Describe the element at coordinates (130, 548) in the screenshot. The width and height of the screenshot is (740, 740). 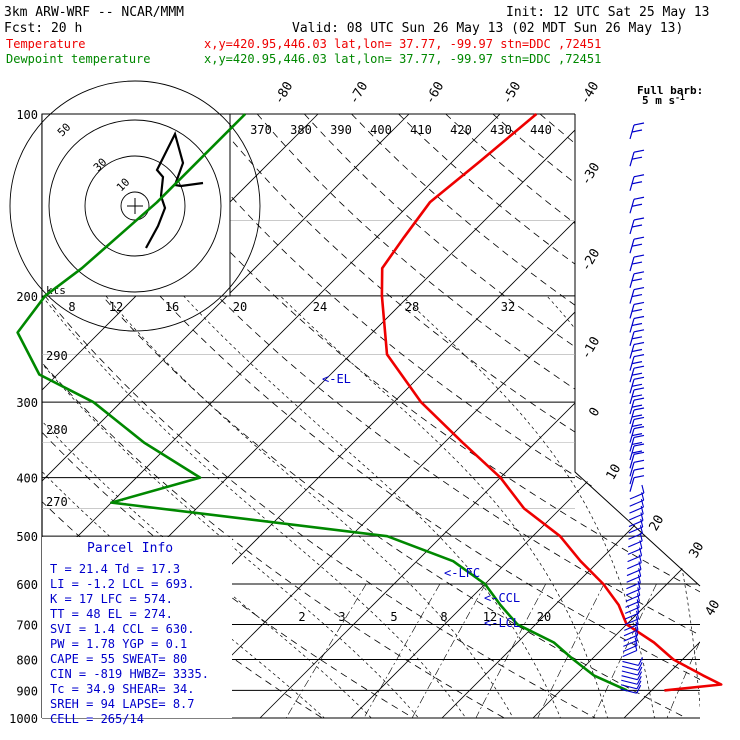
I see `parcel-info-title: Parcel Info` at that location.